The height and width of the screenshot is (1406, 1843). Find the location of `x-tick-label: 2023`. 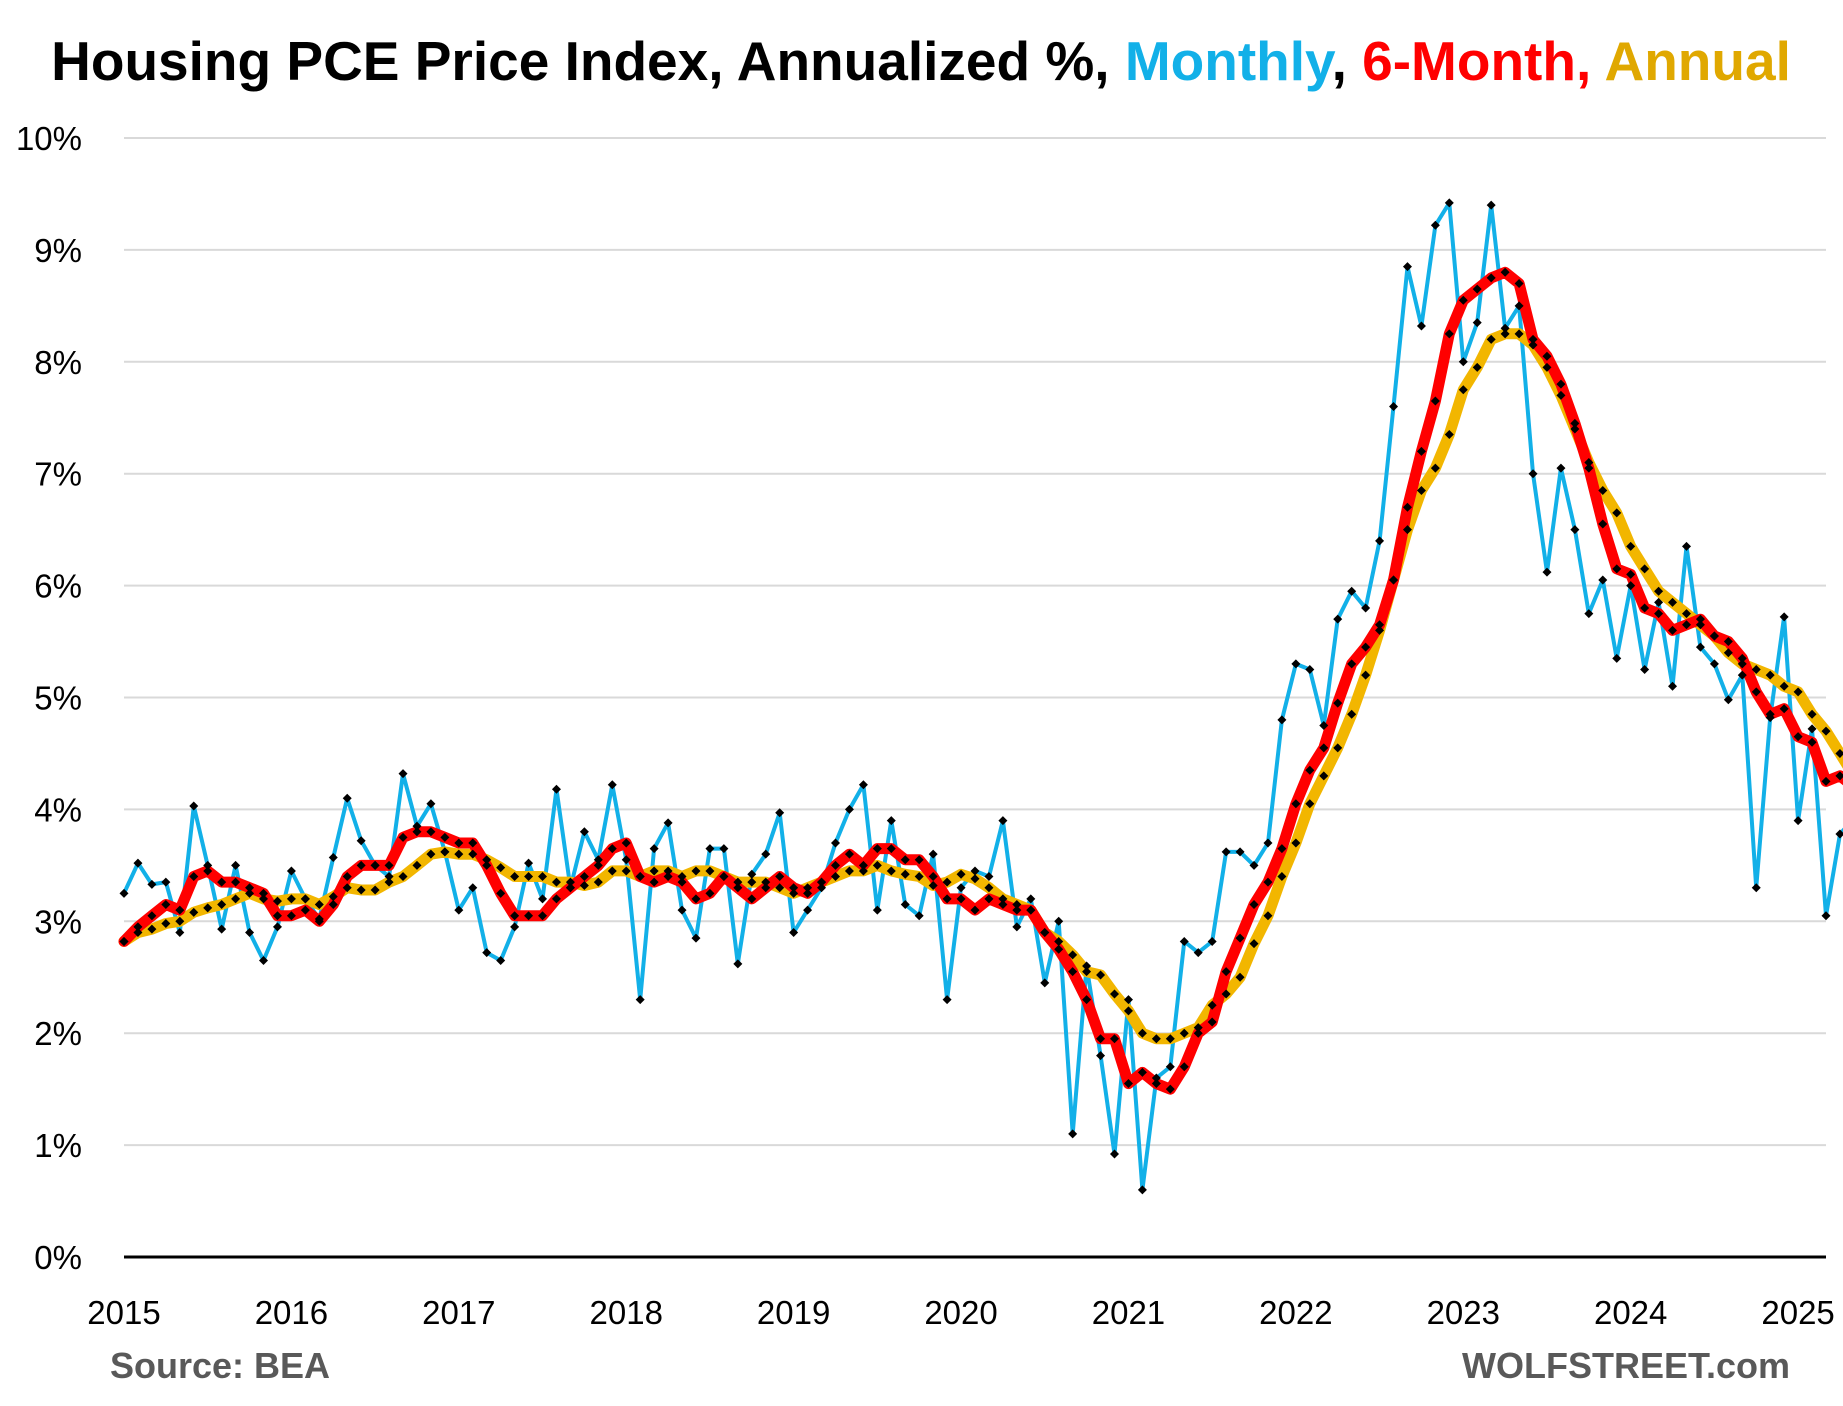

x-tick-label: 2023 is located at coordinates (1463, 1312).